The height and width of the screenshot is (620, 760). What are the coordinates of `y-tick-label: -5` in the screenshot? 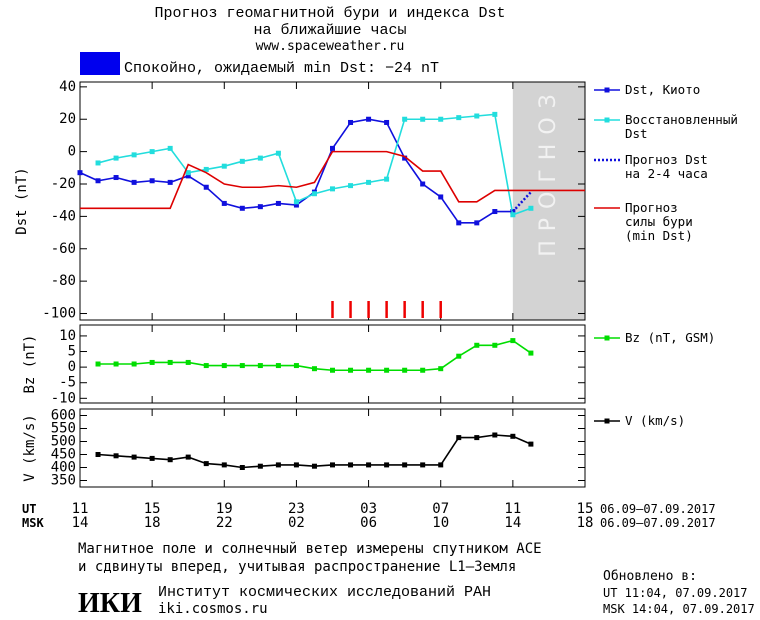 It's located at (67, 383).